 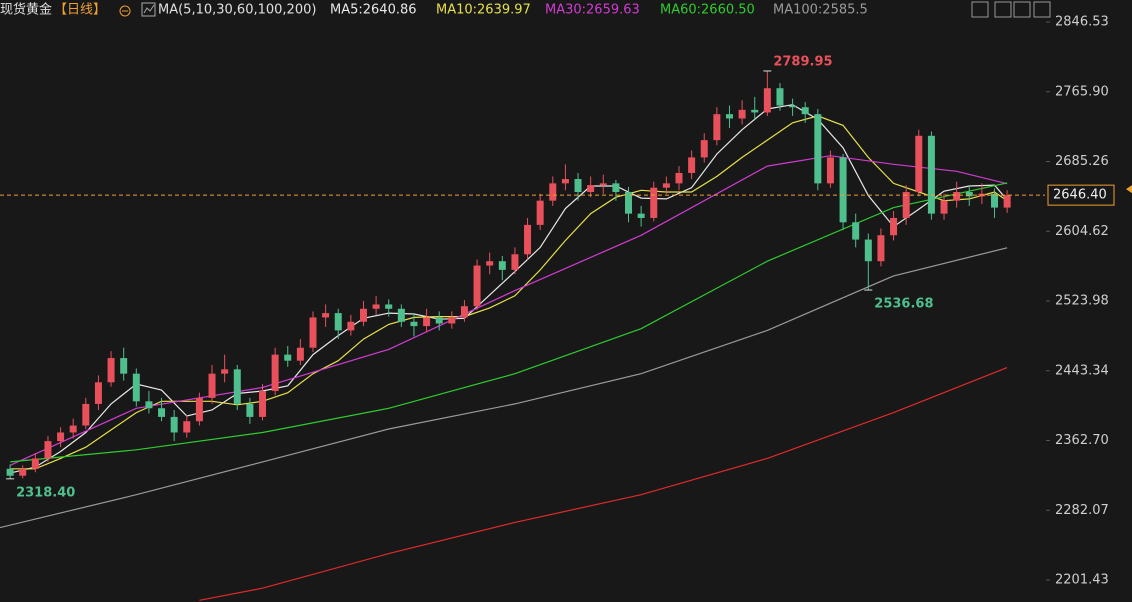 I want to click on ma-params: MA(5,10,30,60,100,200), so click(x=237, y=10).